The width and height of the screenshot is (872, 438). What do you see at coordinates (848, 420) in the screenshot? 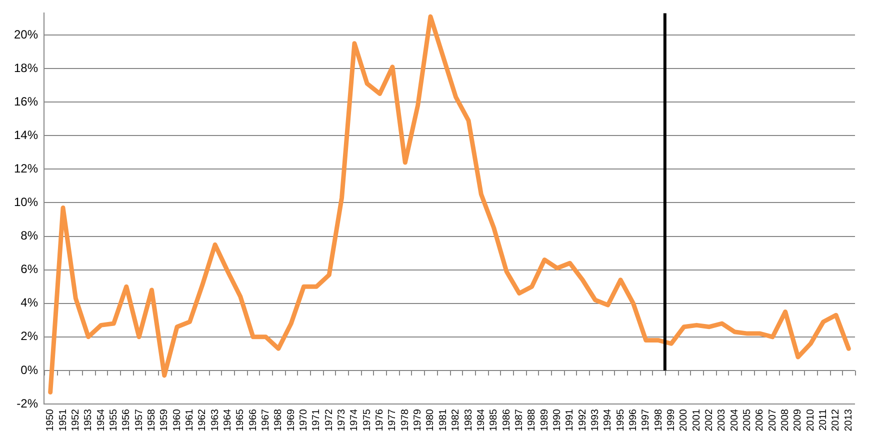
I see `x-tick-label: 2013` at bounding box center [848, 420].